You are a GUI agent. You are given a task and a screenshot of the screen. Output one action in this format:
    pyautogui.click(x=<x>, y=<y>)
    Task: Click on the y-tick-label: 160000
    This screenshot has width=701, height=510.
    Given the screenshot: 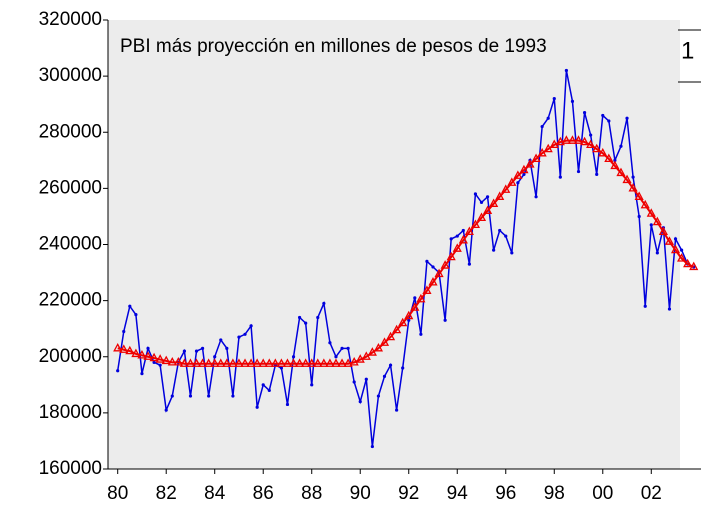 What is the action you would take?
    pyautogui.click(x=70, y=468)
    